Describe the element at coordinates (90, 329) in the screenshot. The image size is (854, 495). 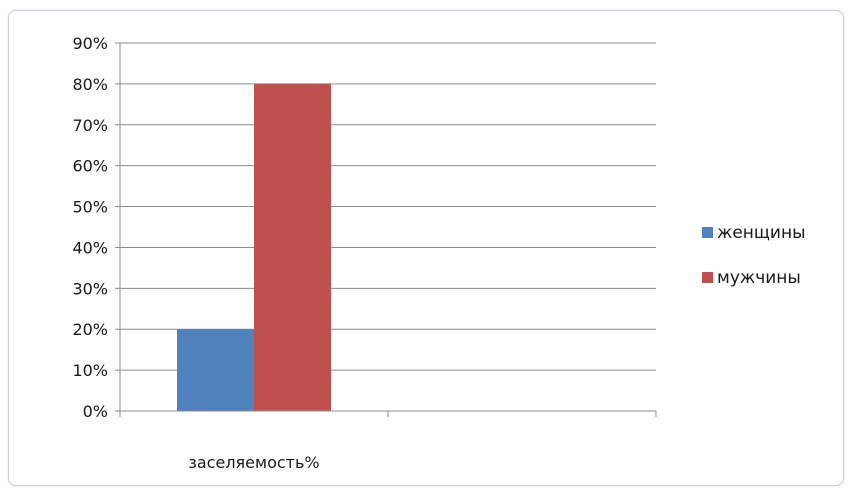
I see `y-tick-label: 20%` at that location.